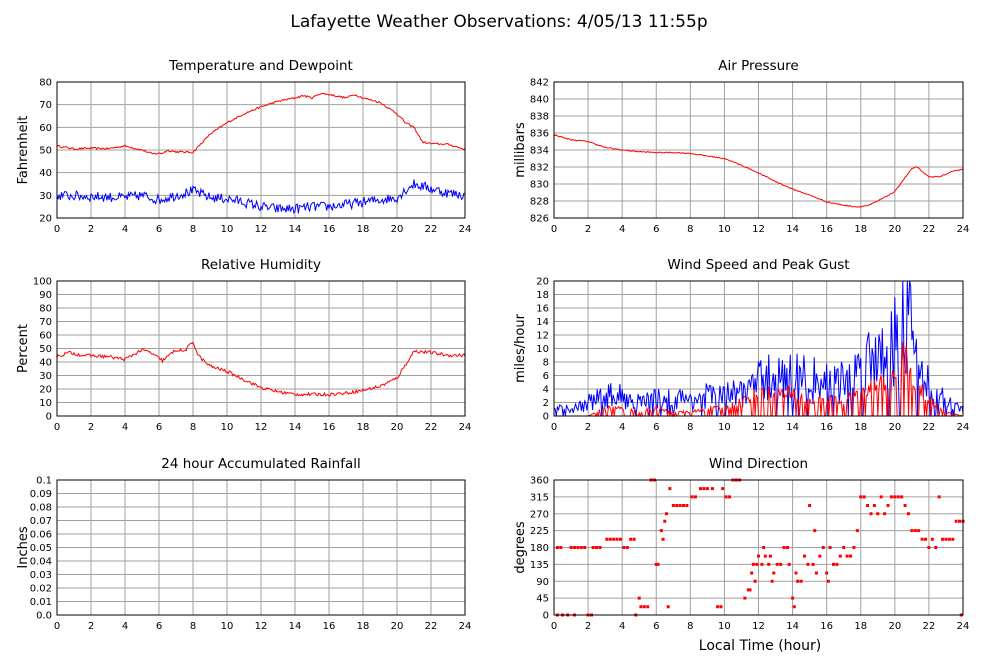 This screenshot has width=999, height=663. Describe the element at coordinates (656, 427) in the screenshot. I see `wind-x-tick-label: 6` at that location.